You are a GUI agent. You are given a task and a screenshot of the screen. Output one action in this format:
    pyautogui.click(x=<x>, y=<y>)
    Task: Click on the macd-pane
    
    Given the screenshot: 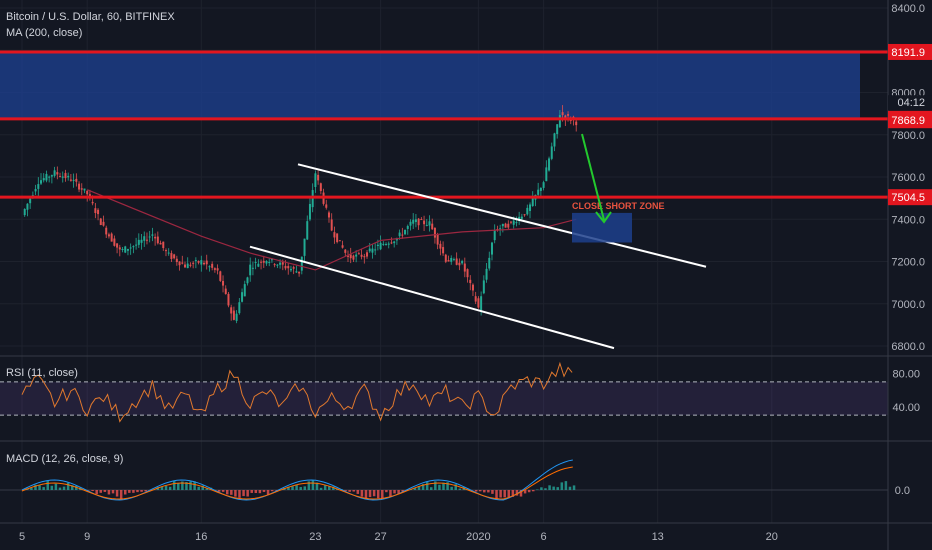 What is the action you would take?
    pyautogui.click(x=444, y=480)
    